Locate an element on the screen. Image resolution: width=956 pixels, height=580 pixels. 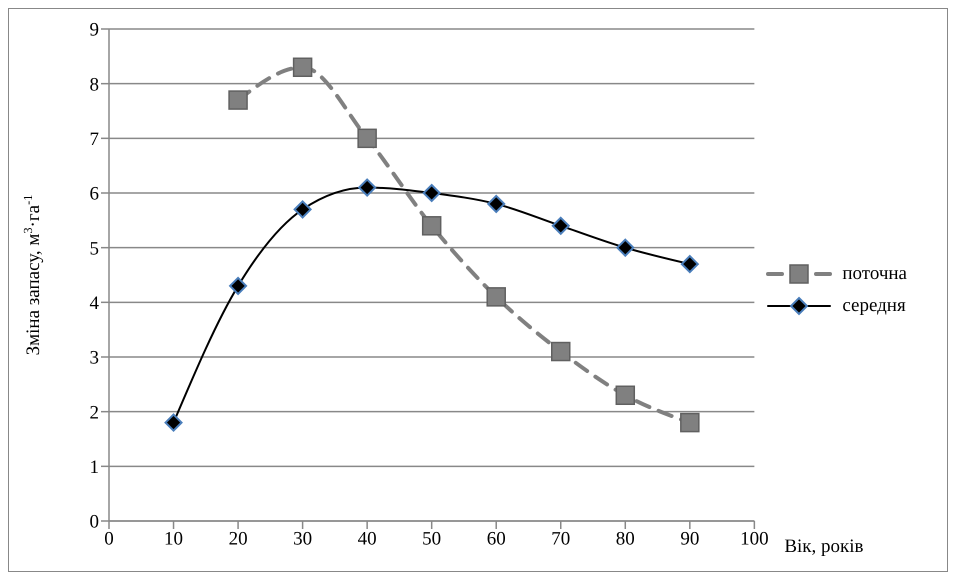
x-tick-label: 60 is located at coordinates (496, 539).